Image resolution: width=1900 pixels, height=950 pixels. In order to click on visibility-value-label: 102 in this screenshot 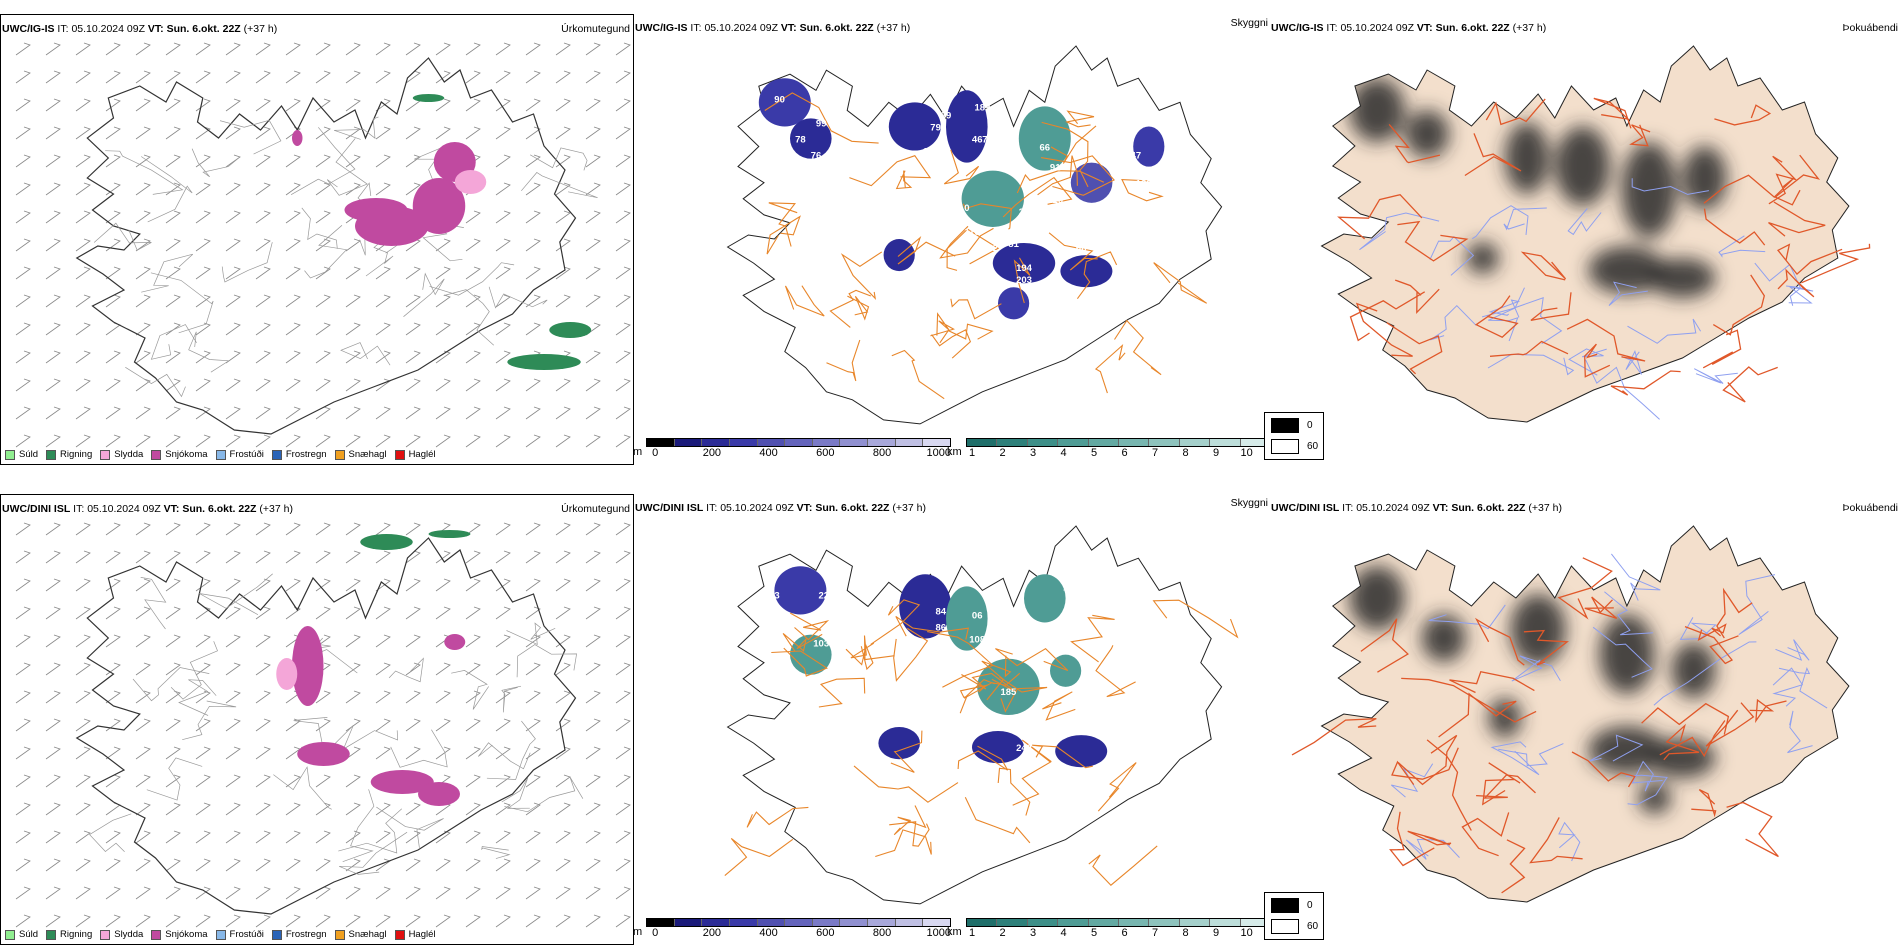, I will do `click(930, 216)`.